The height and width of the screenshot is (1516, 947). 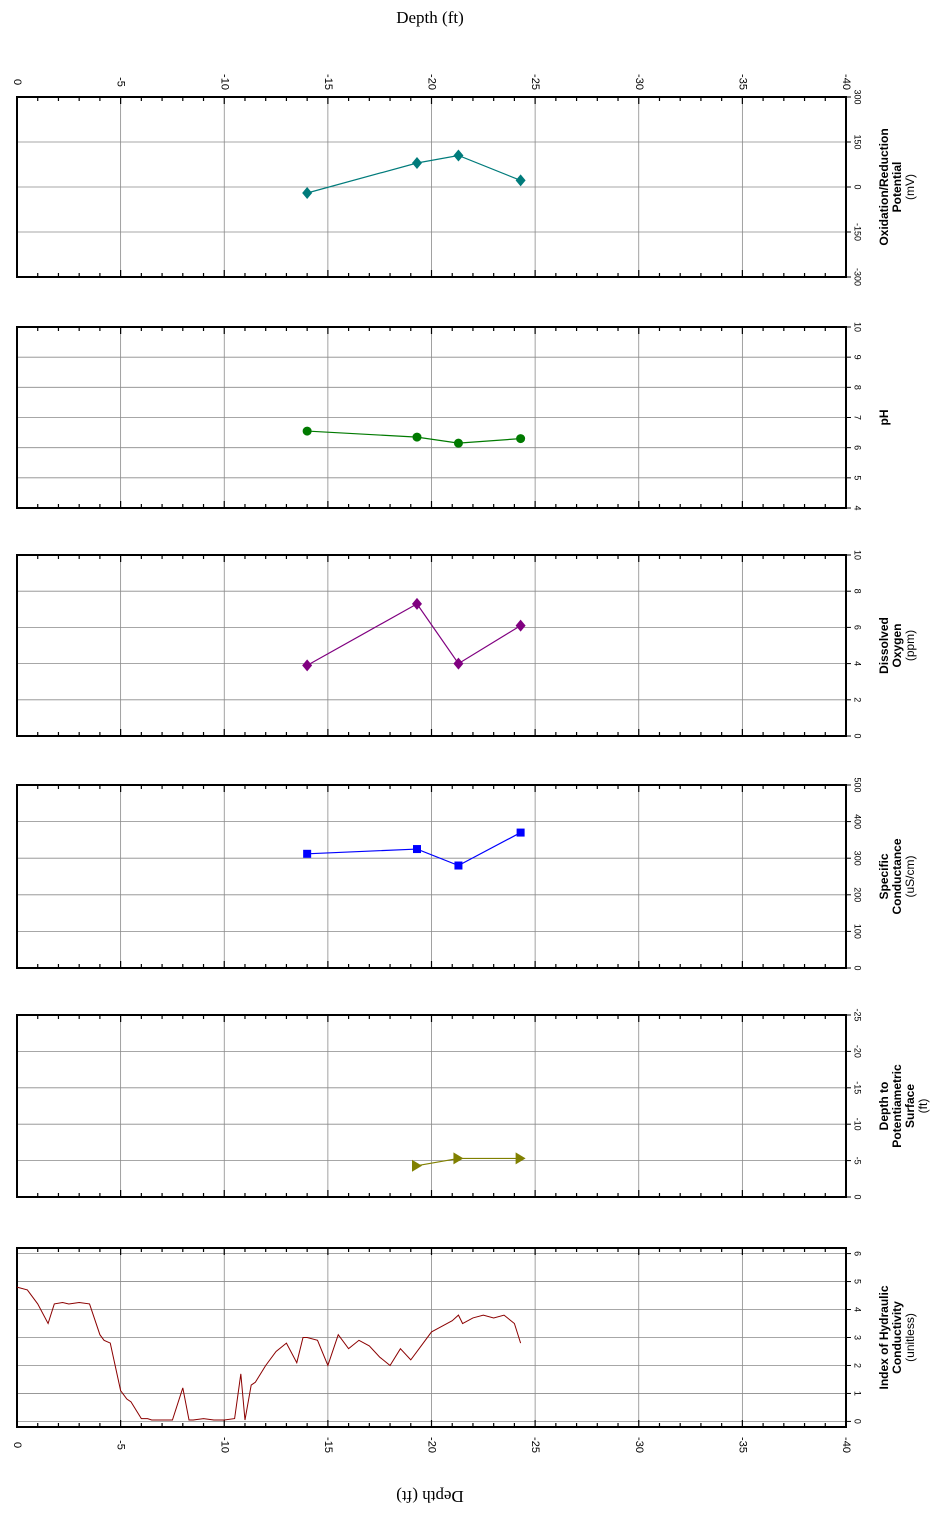 What do you see at coordinates (535, 82) in the screenshot?
I see `depth-tick-label-top: -25` at bounding box center [535, 82].